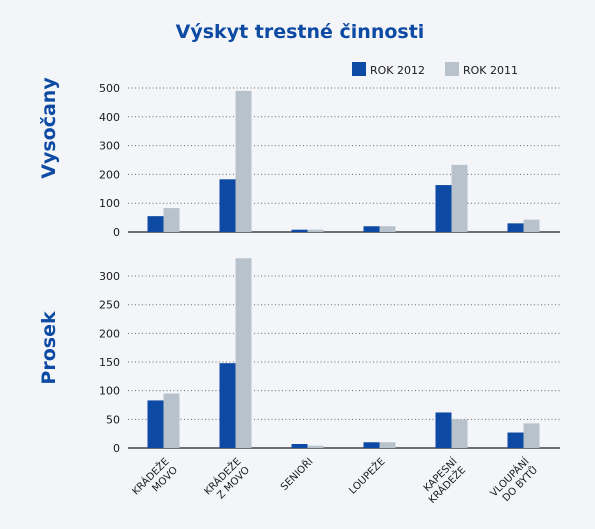 The width and height of the screenshot is (595, 529). What do you see at coordinates (109, 88) in the screenshot?
I see `y-tick-label: 500` at bounding box center [109, 88].